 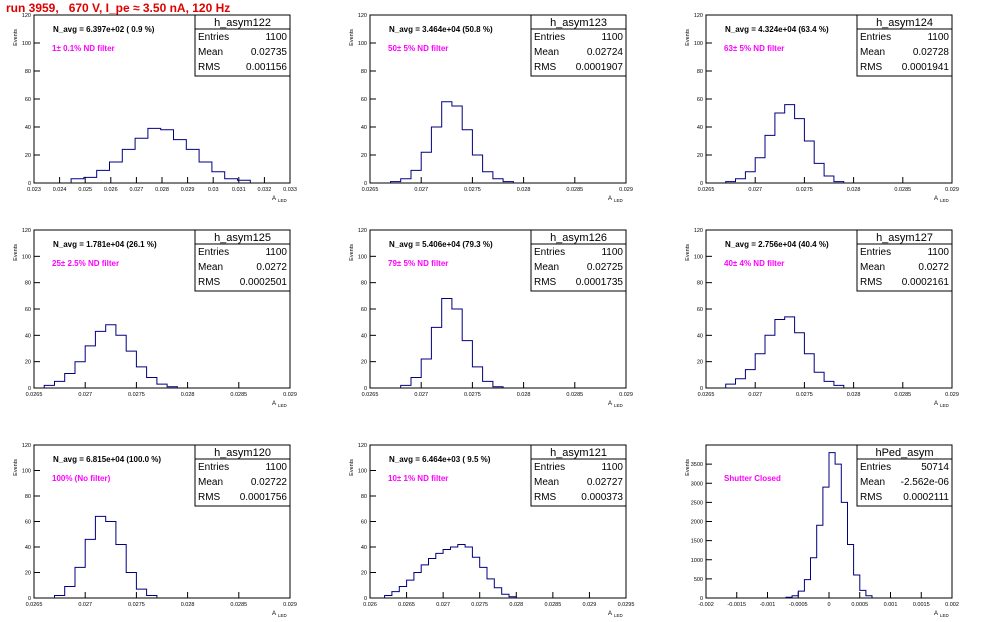 I want to click on filter-annotation: 50± 5% ND filter, so click(x=418, y=48).